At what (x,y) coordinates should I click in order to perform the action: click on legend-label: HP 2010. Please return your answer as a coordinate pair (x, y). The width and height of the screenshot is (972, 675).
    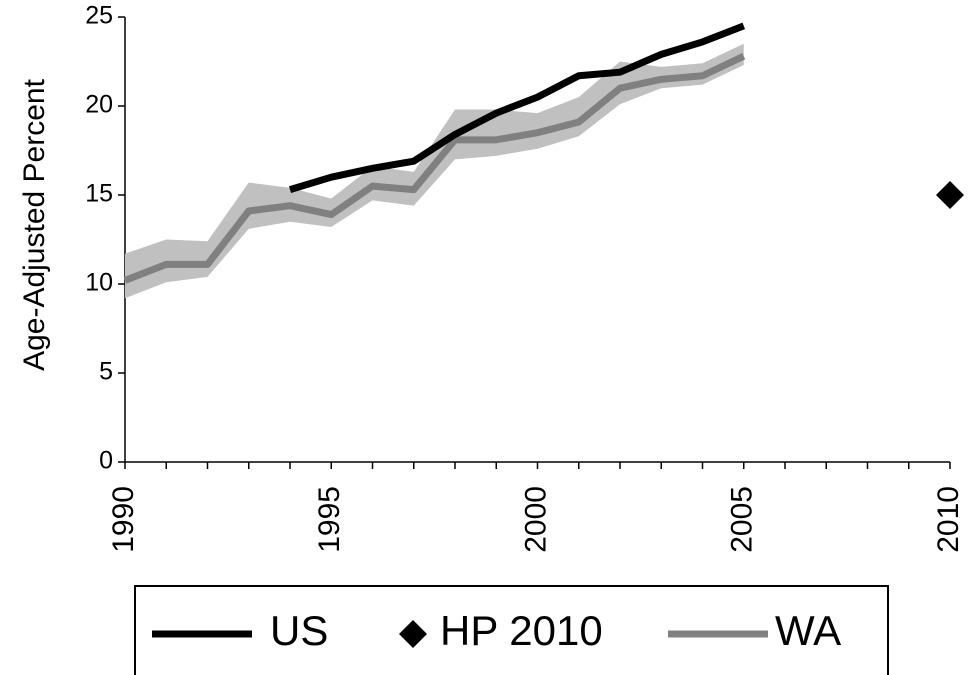
    Looking at the image, I should click on (521, 630).